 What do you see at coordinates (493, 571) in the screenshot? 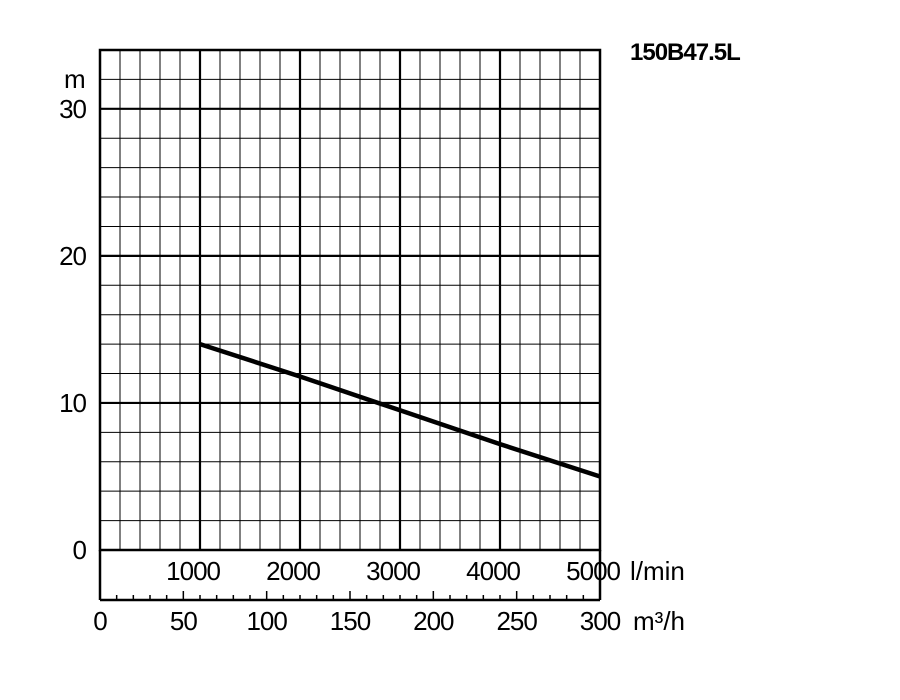
I see `x-tick-label-lmin: 4000` at bounding box center [493, 571].